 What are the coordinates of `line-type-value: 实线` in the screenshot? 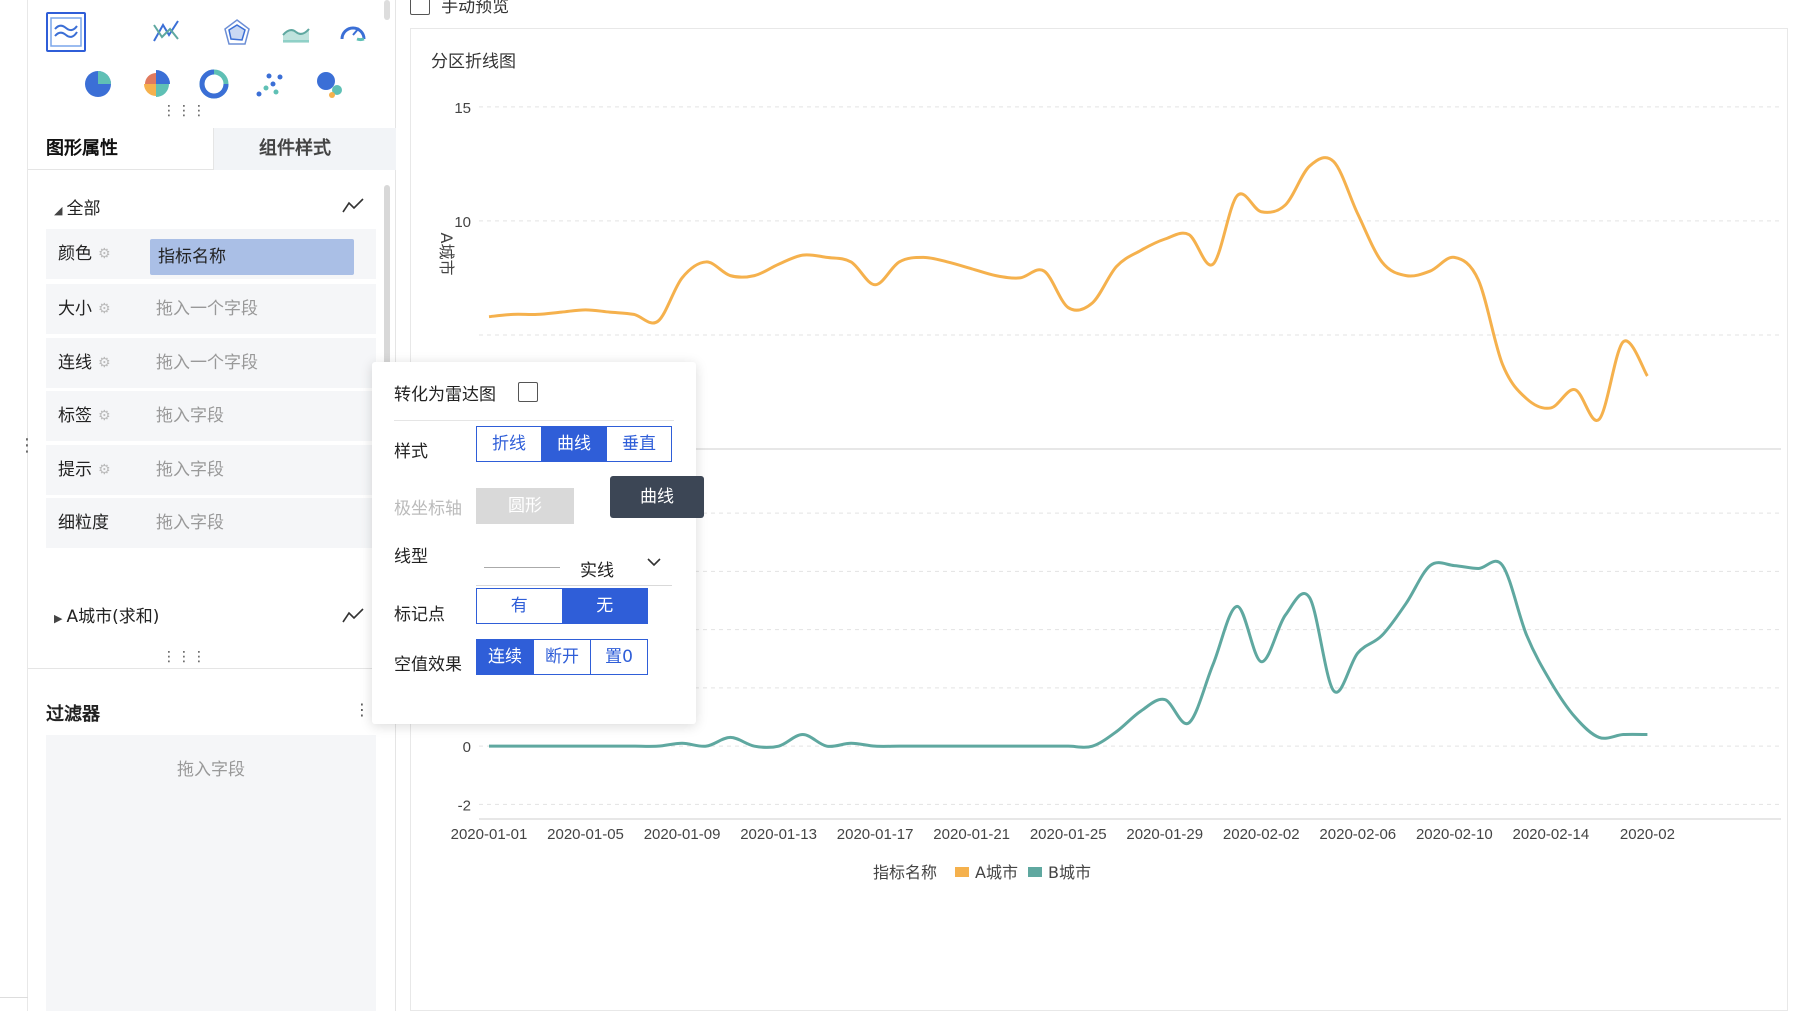 It's located at (597, 571).